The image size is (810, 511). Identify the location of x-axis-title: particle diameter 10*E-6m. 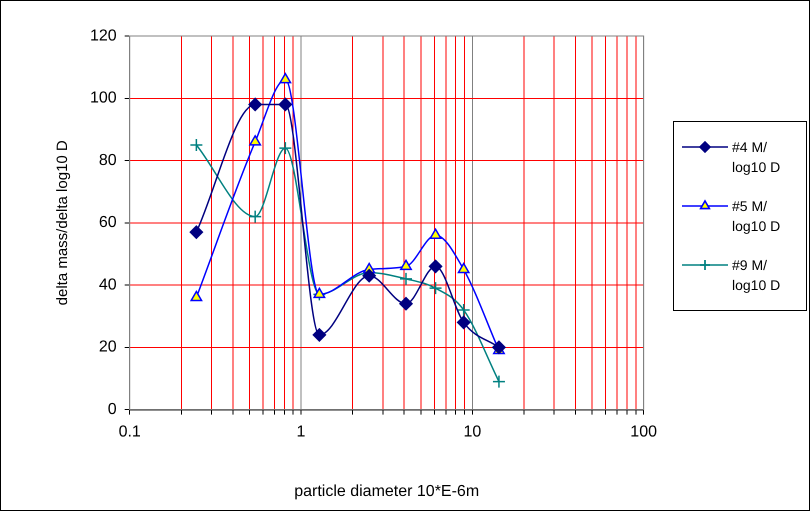
(387, 491).